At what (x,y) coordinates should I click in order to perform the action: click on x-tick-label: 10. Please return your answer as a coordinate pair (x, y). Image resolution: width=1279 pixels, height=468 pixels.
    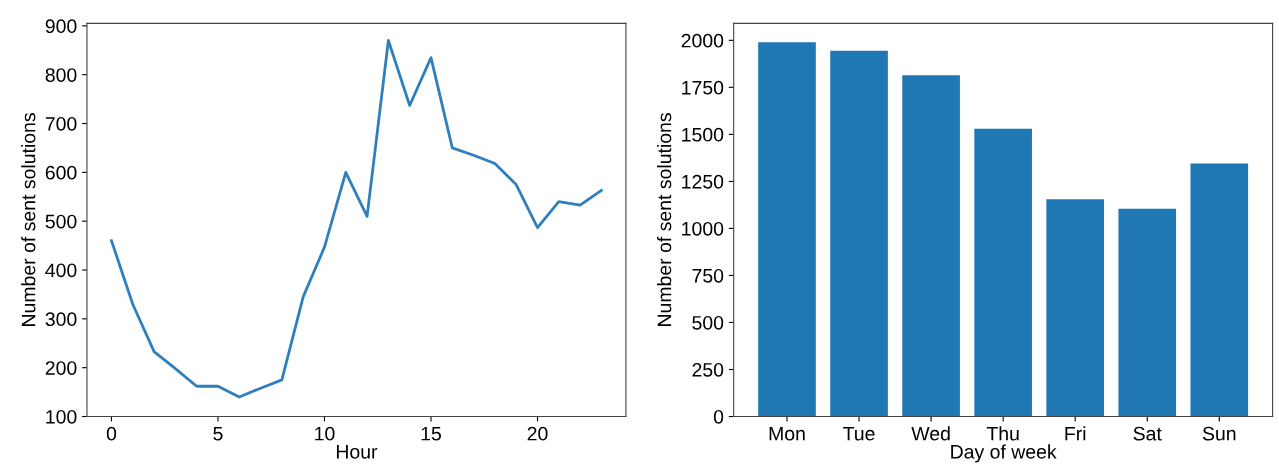
    Looking at the image, I should click on (325, 433).